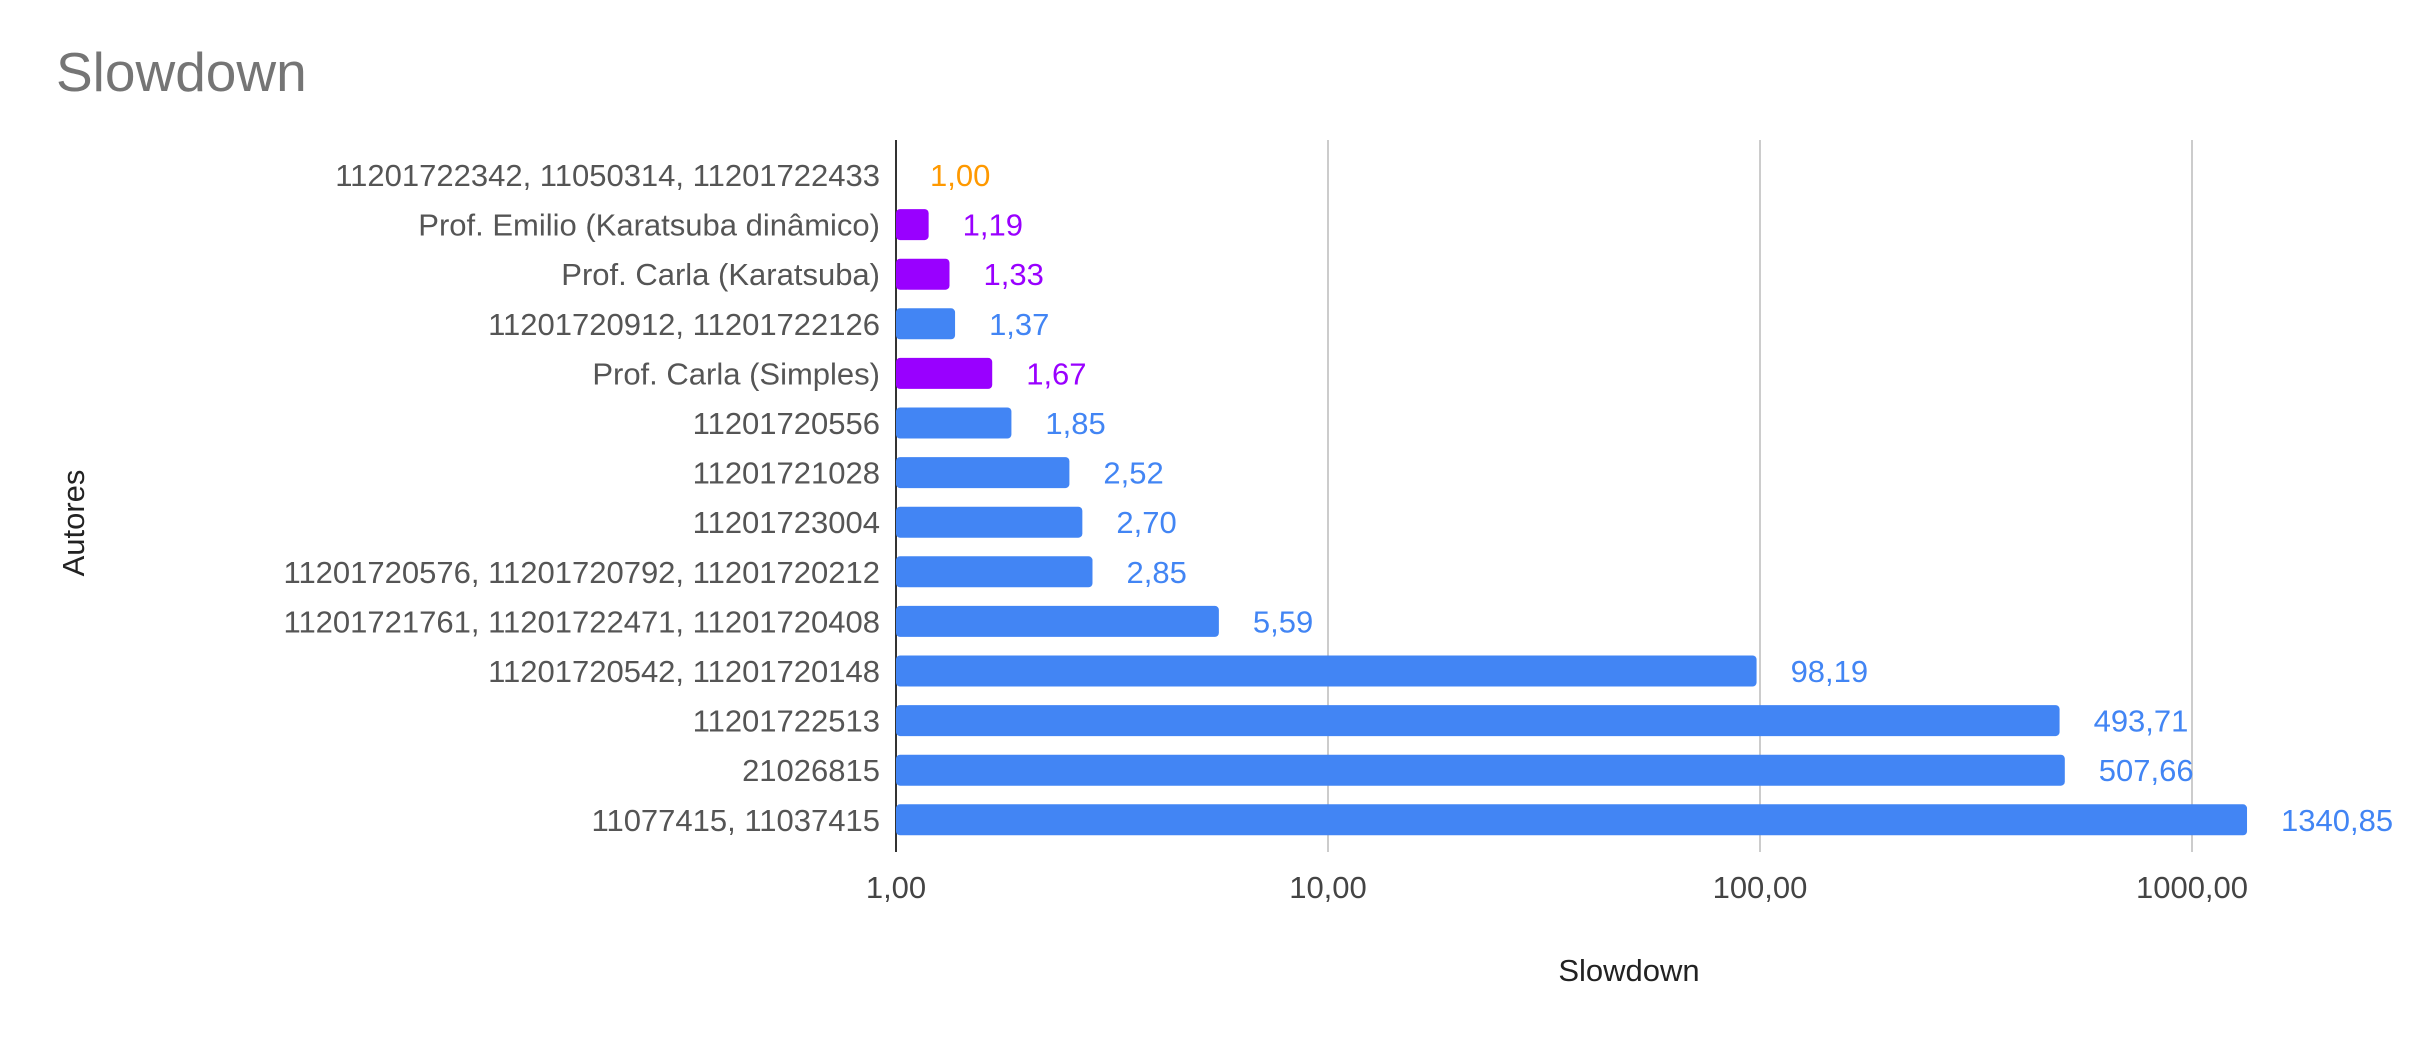 The height and width of the screenshot is (1038, 2418). Describe the element at coordinates (1557, 887) in the screenshot. I see `x-tick-labels: 1,00 10,00 100,00 1000,00` at that location.